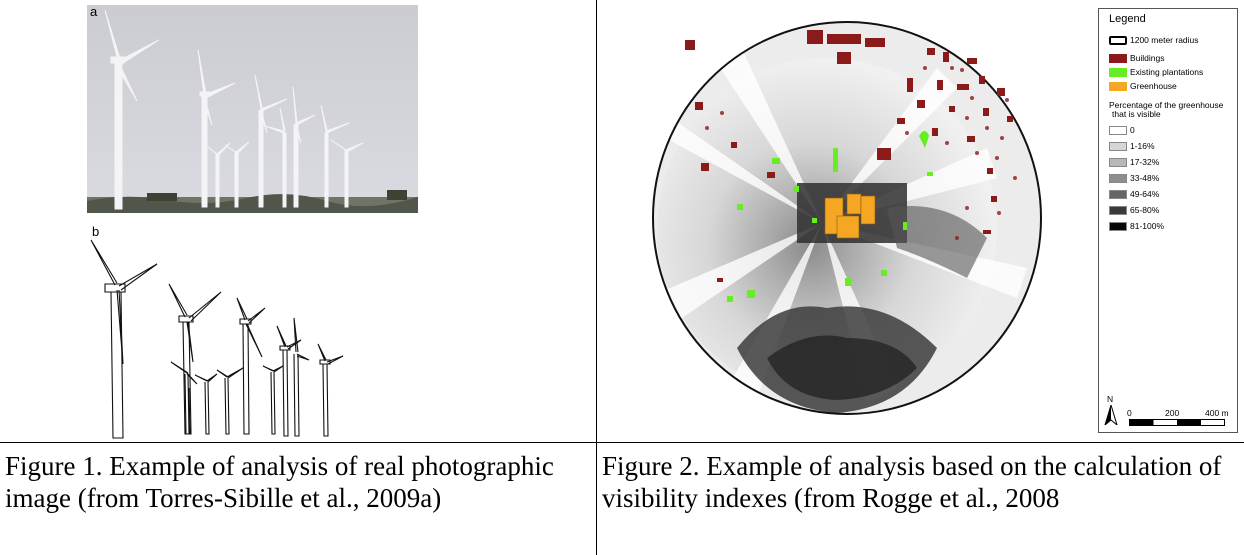 This screenshot has width=1244, height=555. Describe the element at coordinates (1118, 58) in the screenshot. I see `buildings-swatch` at that location.